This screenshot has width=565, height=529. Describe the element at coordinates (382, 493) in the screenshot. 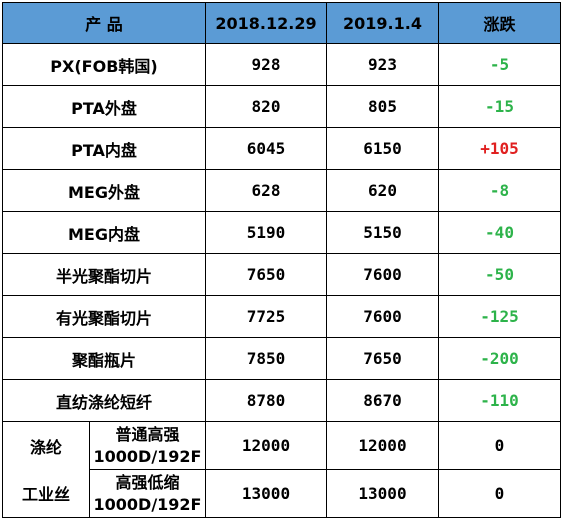

I see `price-date-2: 13000` at that location.